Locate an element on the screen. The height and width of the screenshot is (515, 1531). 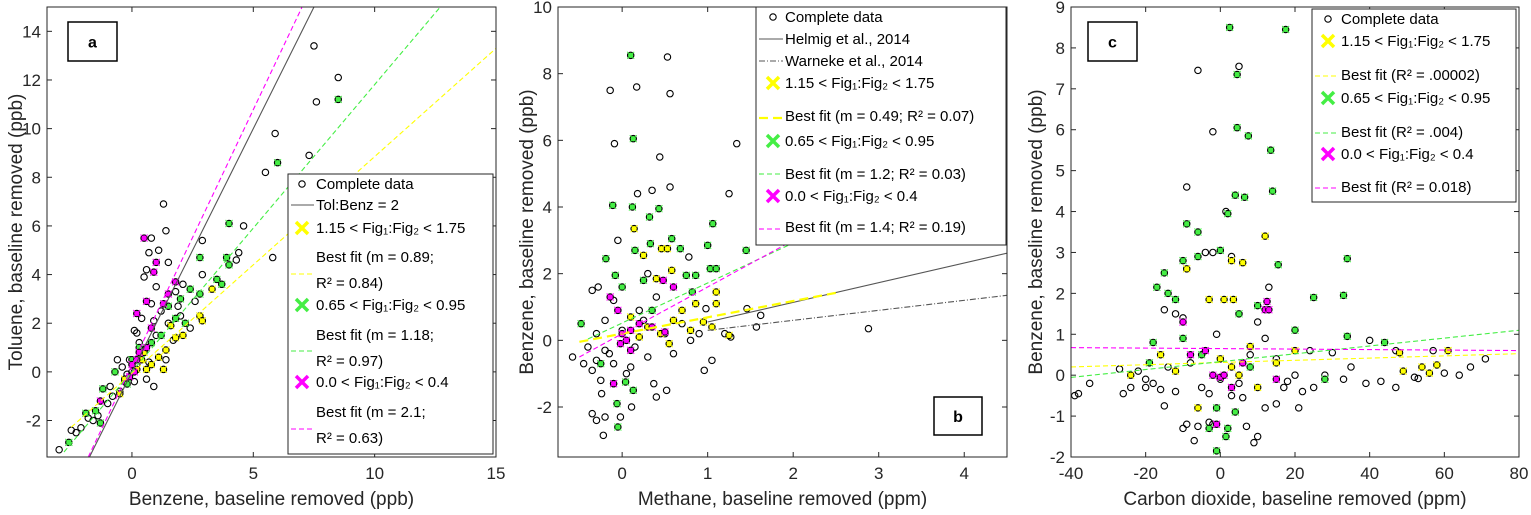
x-tick-label: 1 is located at coordinates (707, 473).